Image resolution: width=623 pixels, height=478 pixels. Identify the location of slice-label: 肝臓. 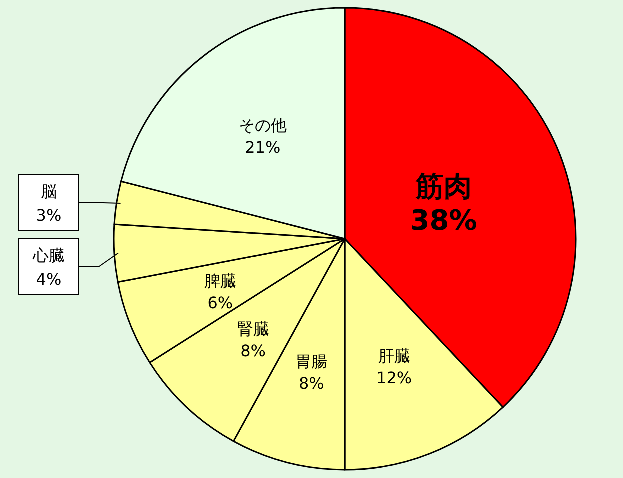
(394, 356).